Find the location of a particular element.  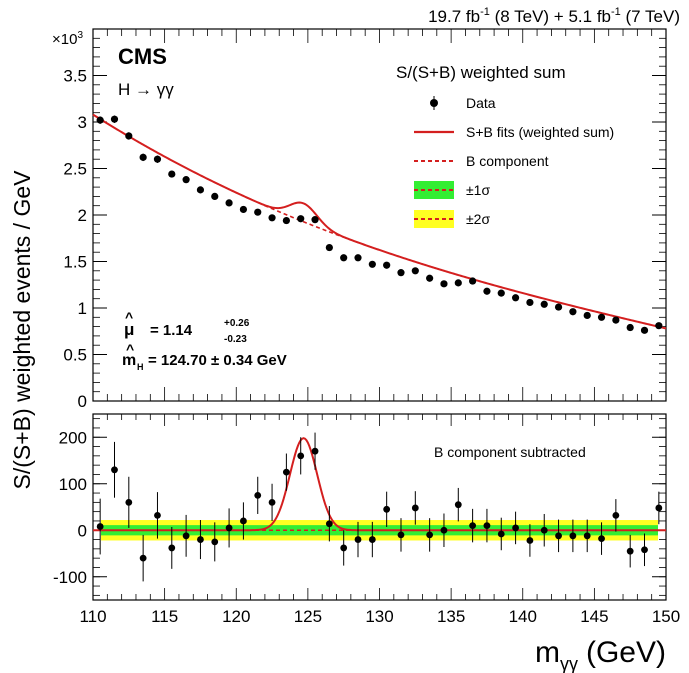

legend-label: S+B fits (weighted sum) is located at coordinates (540, 132).